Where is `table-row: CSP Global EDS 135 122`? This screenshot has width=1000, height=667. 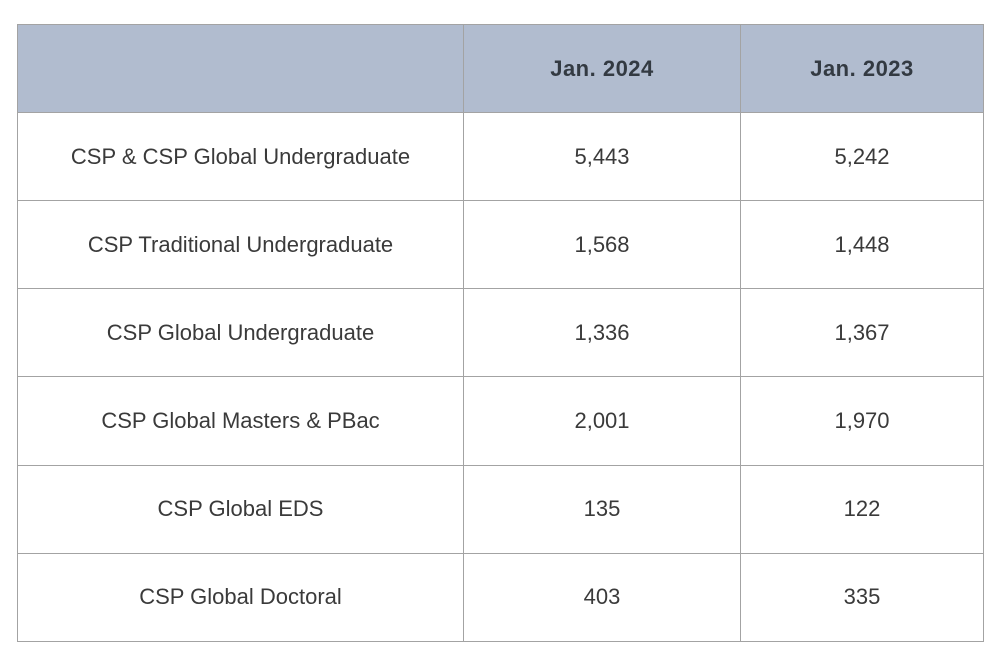
table-row: CSP Global EDS 135 122 is located at coordinates (500, 509).